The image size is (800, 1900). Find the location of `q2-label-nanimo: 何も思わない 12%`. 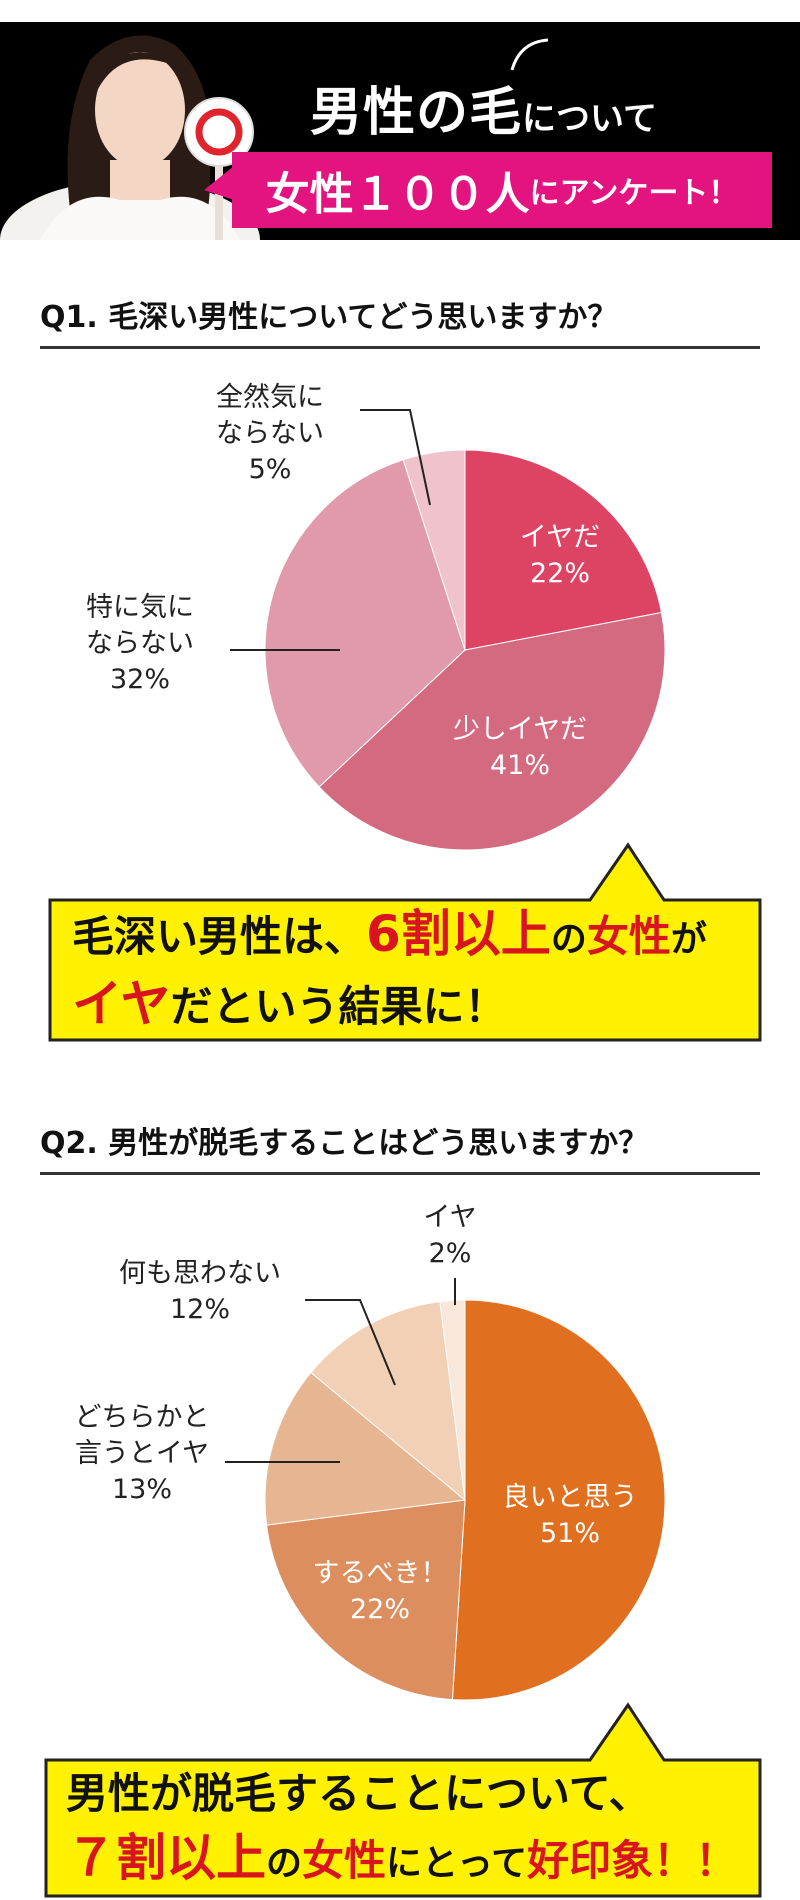

q2-label-nanimo: 何も思わない 12% is located at coordinates (200, 1291).